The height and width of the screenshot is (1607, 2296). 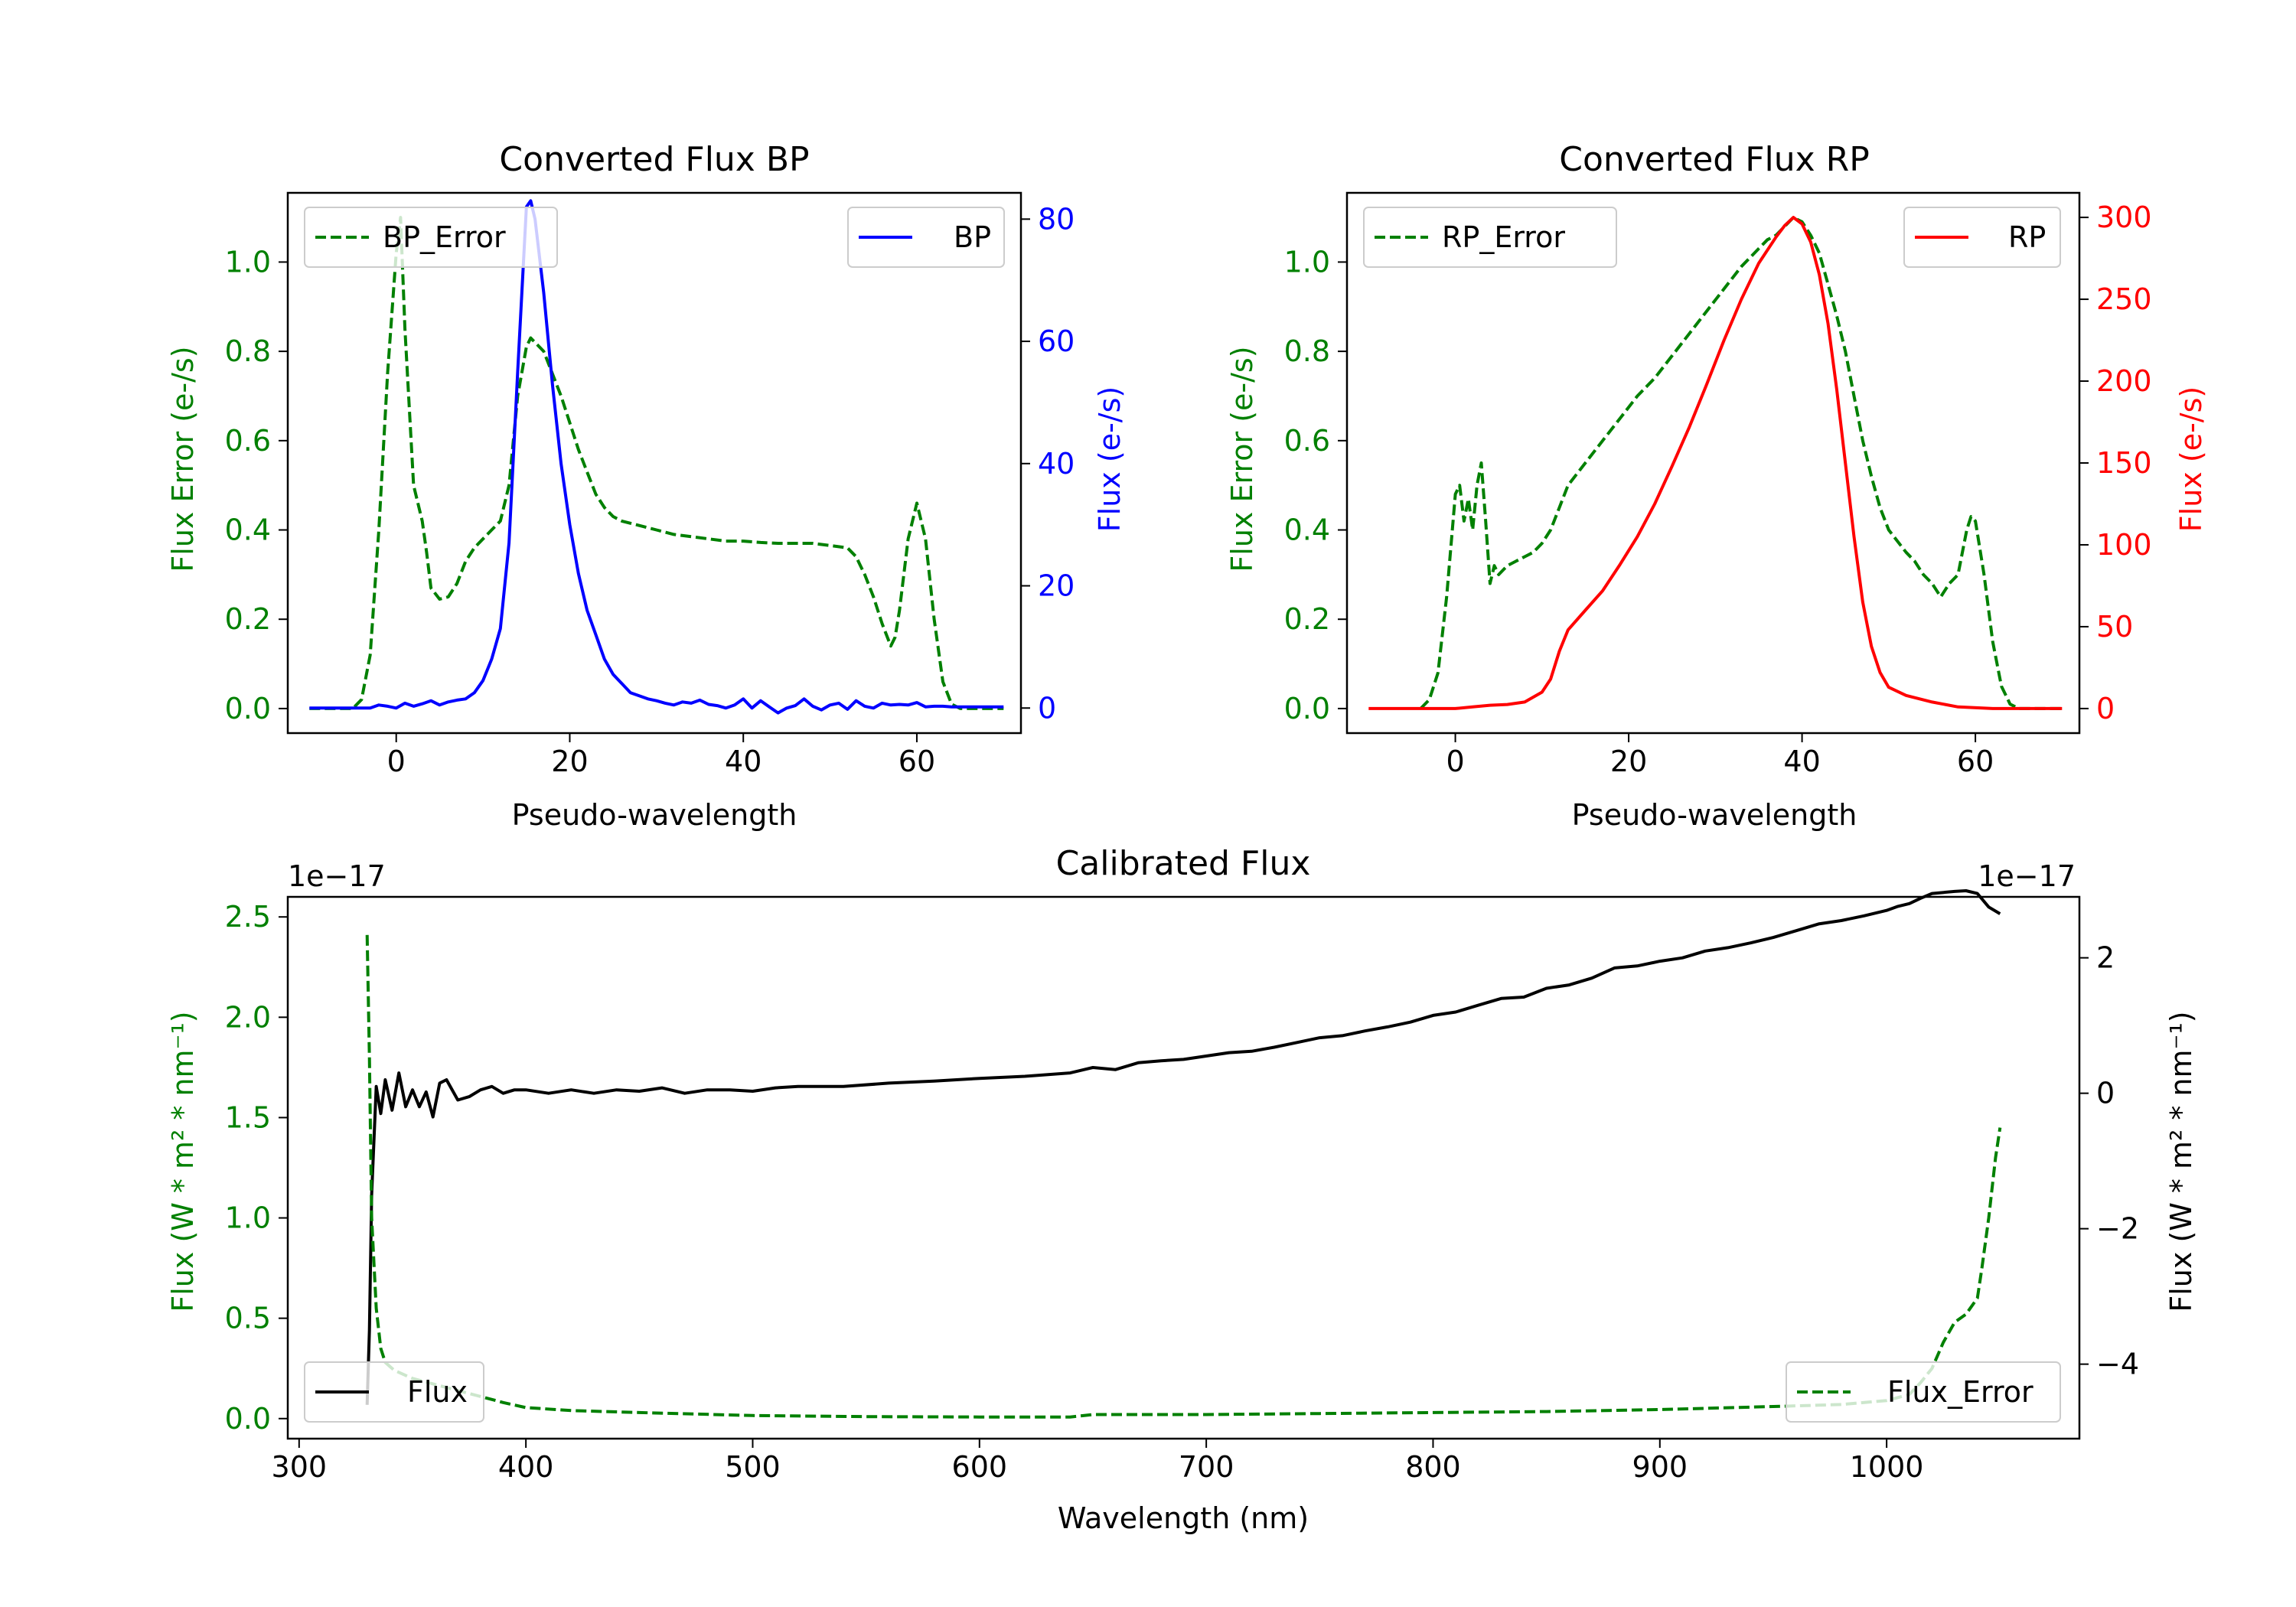 I want to click on legend-flux-label: BP, so click(x=972, y=237).